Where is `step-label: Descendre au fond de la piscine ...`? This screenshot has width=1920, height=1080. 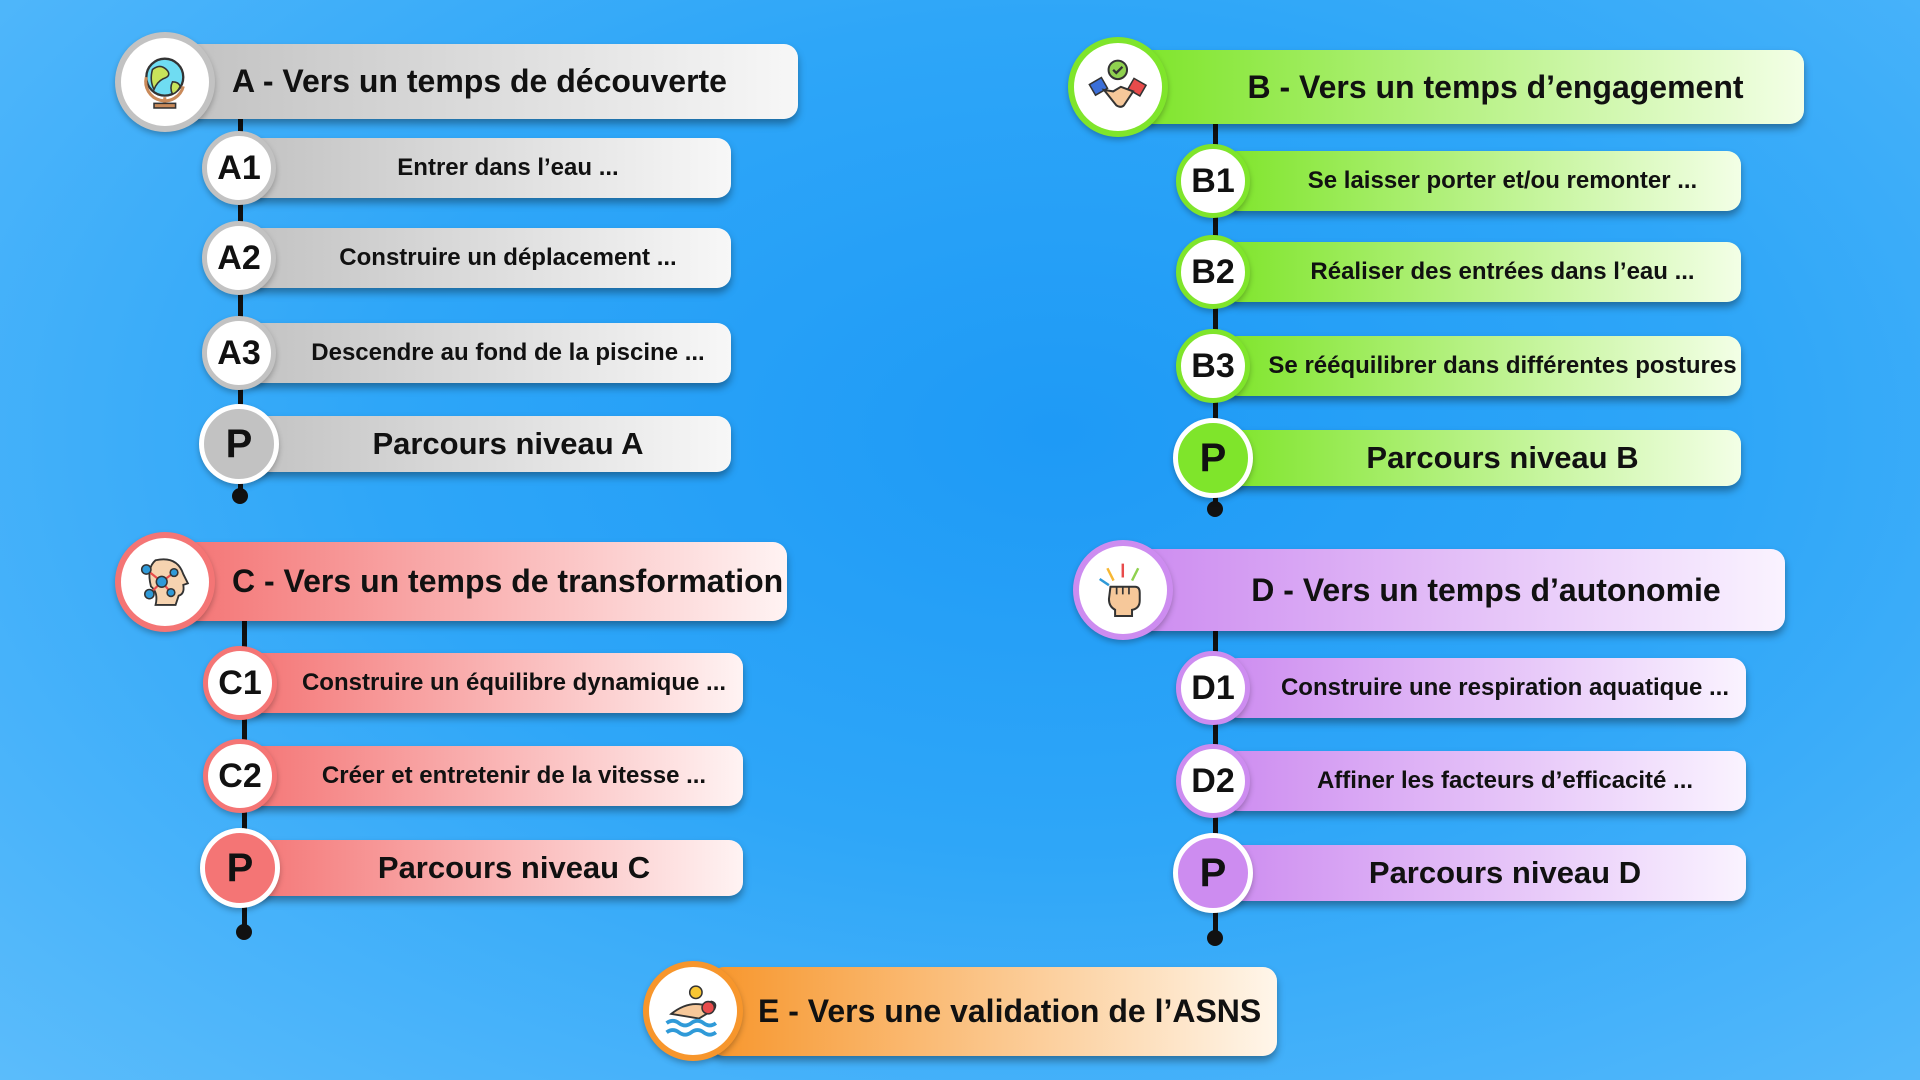
step-label: Descendre au fond de la piscine ... is located at coordinates (508, 352).